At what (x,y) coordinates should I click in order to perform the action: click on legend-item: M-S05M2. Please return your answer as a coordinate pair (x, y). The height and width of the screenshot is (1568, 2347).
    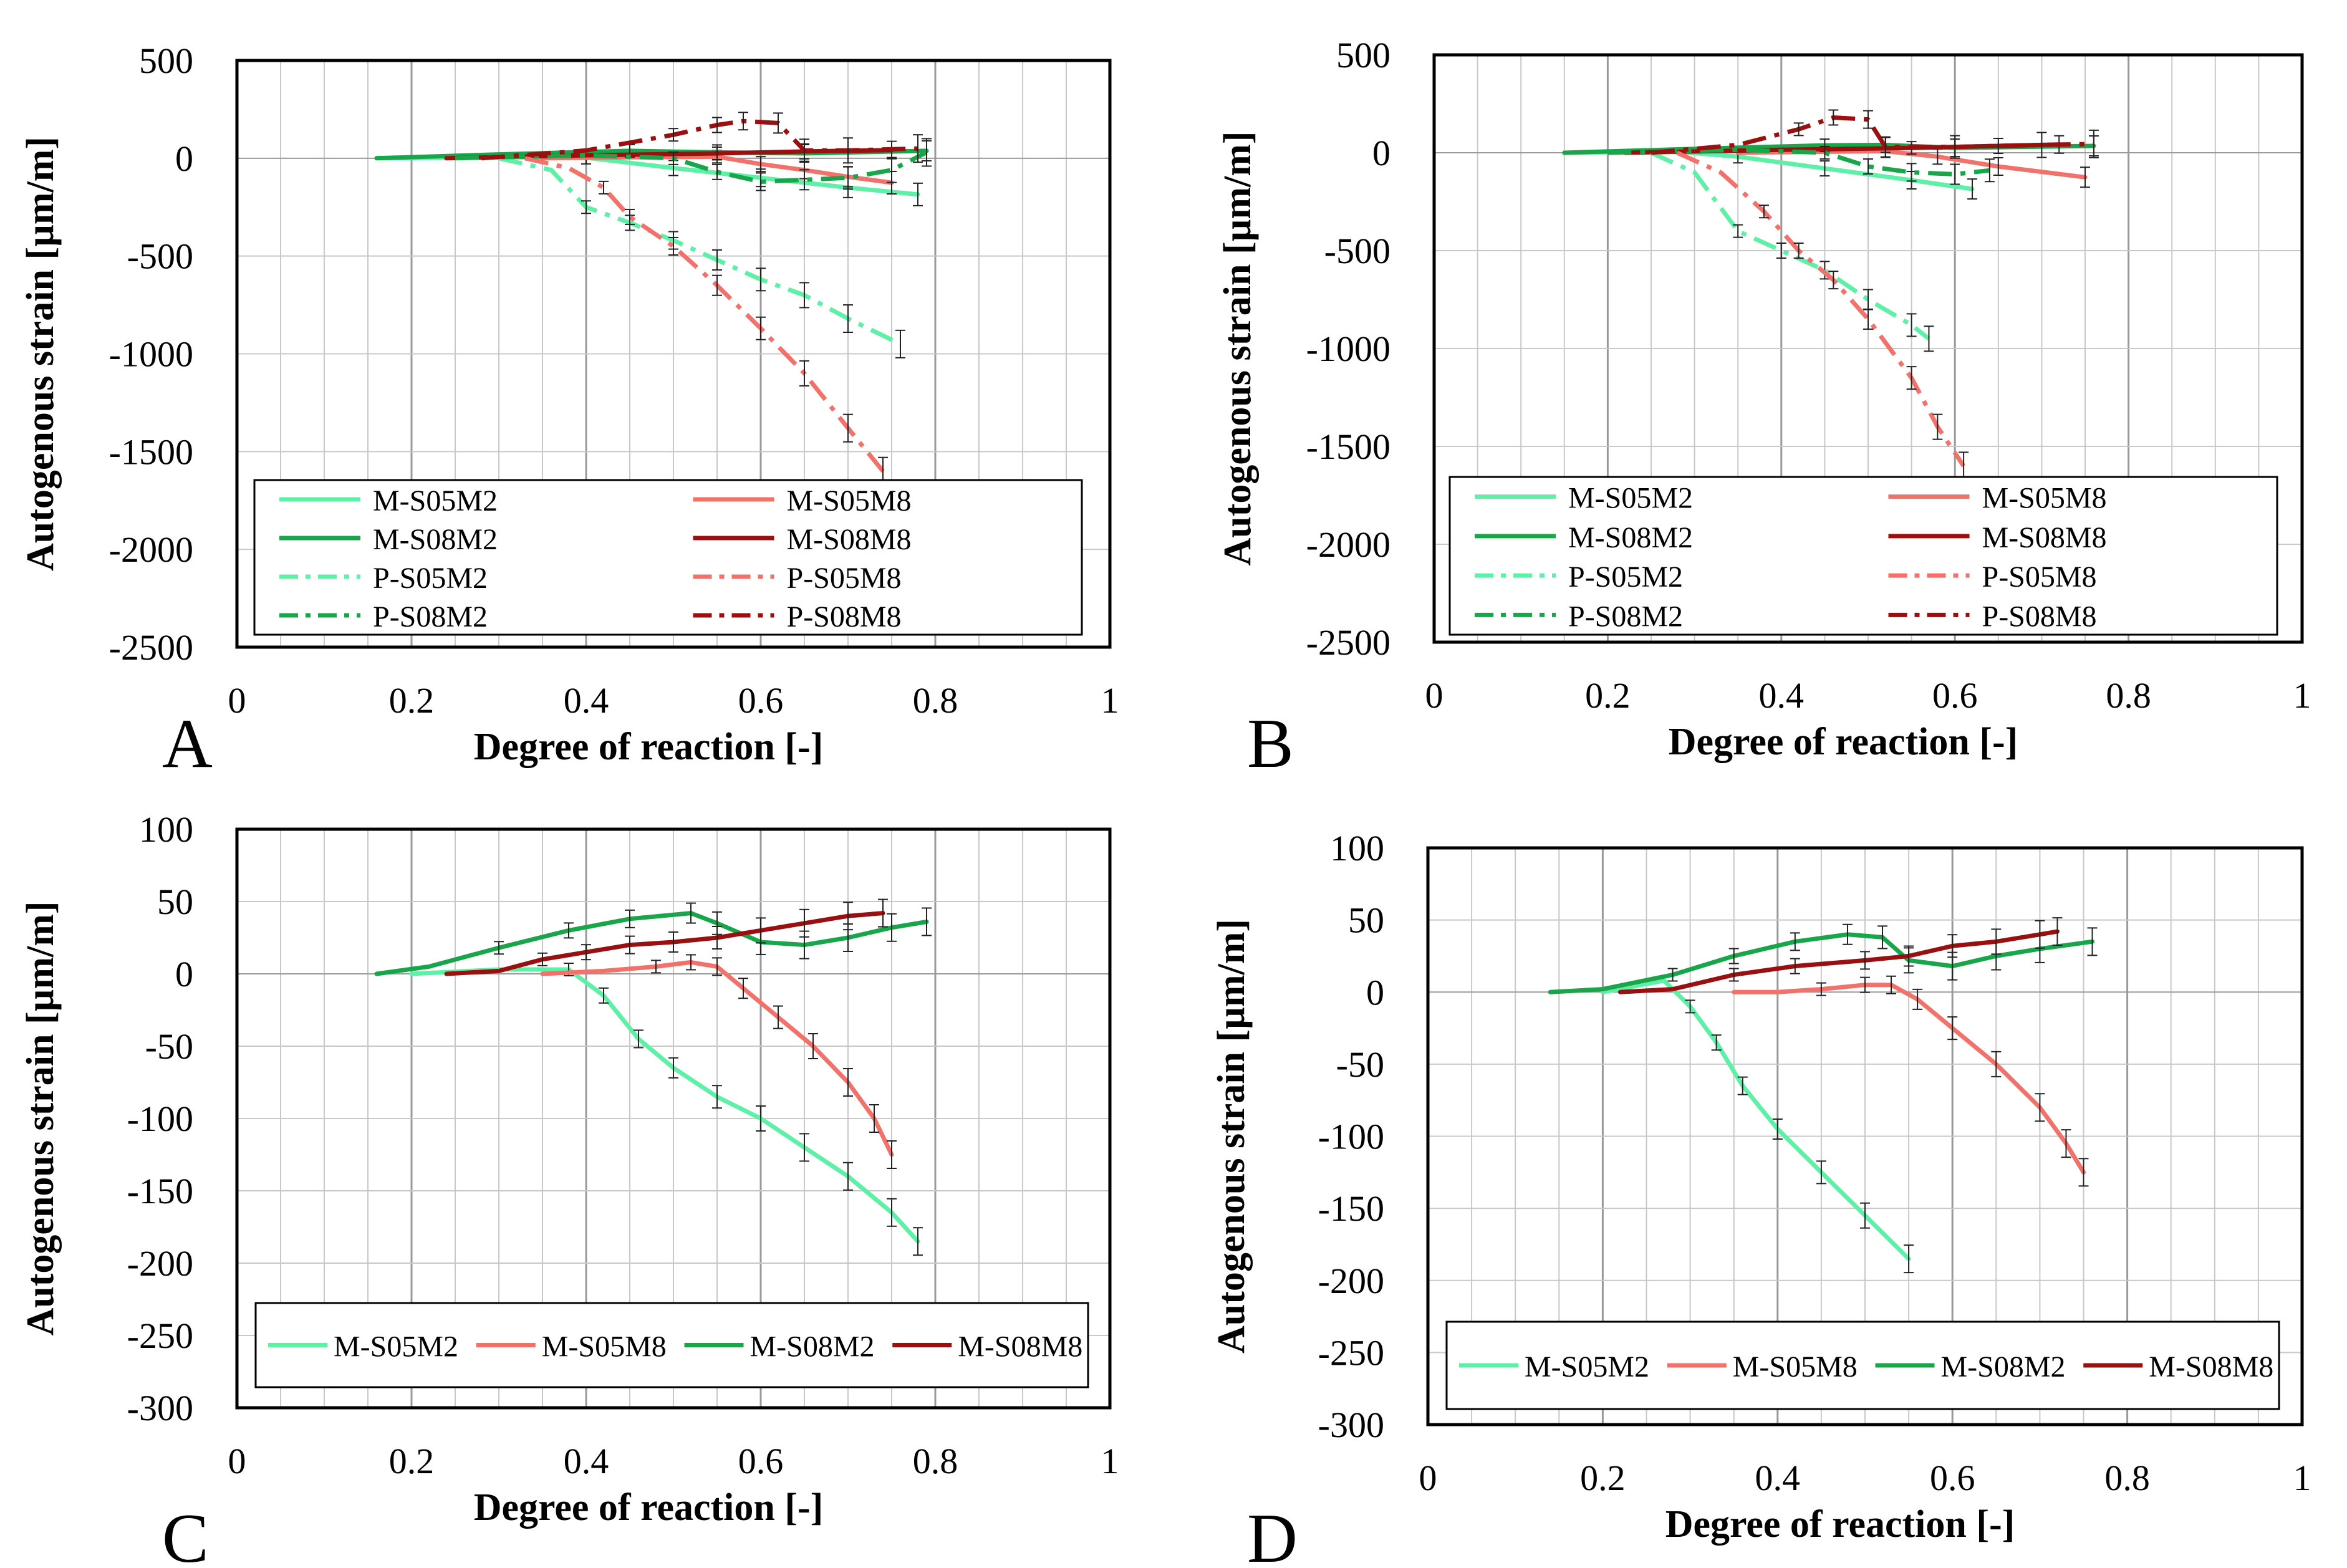
    Looking at the image, I should click on (1584, 498).